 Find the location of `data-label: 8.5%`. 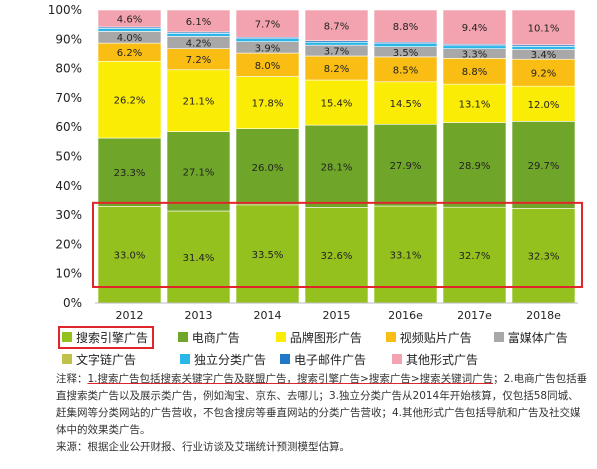

data-label: 8.5% is located at coordinates (405, 70).